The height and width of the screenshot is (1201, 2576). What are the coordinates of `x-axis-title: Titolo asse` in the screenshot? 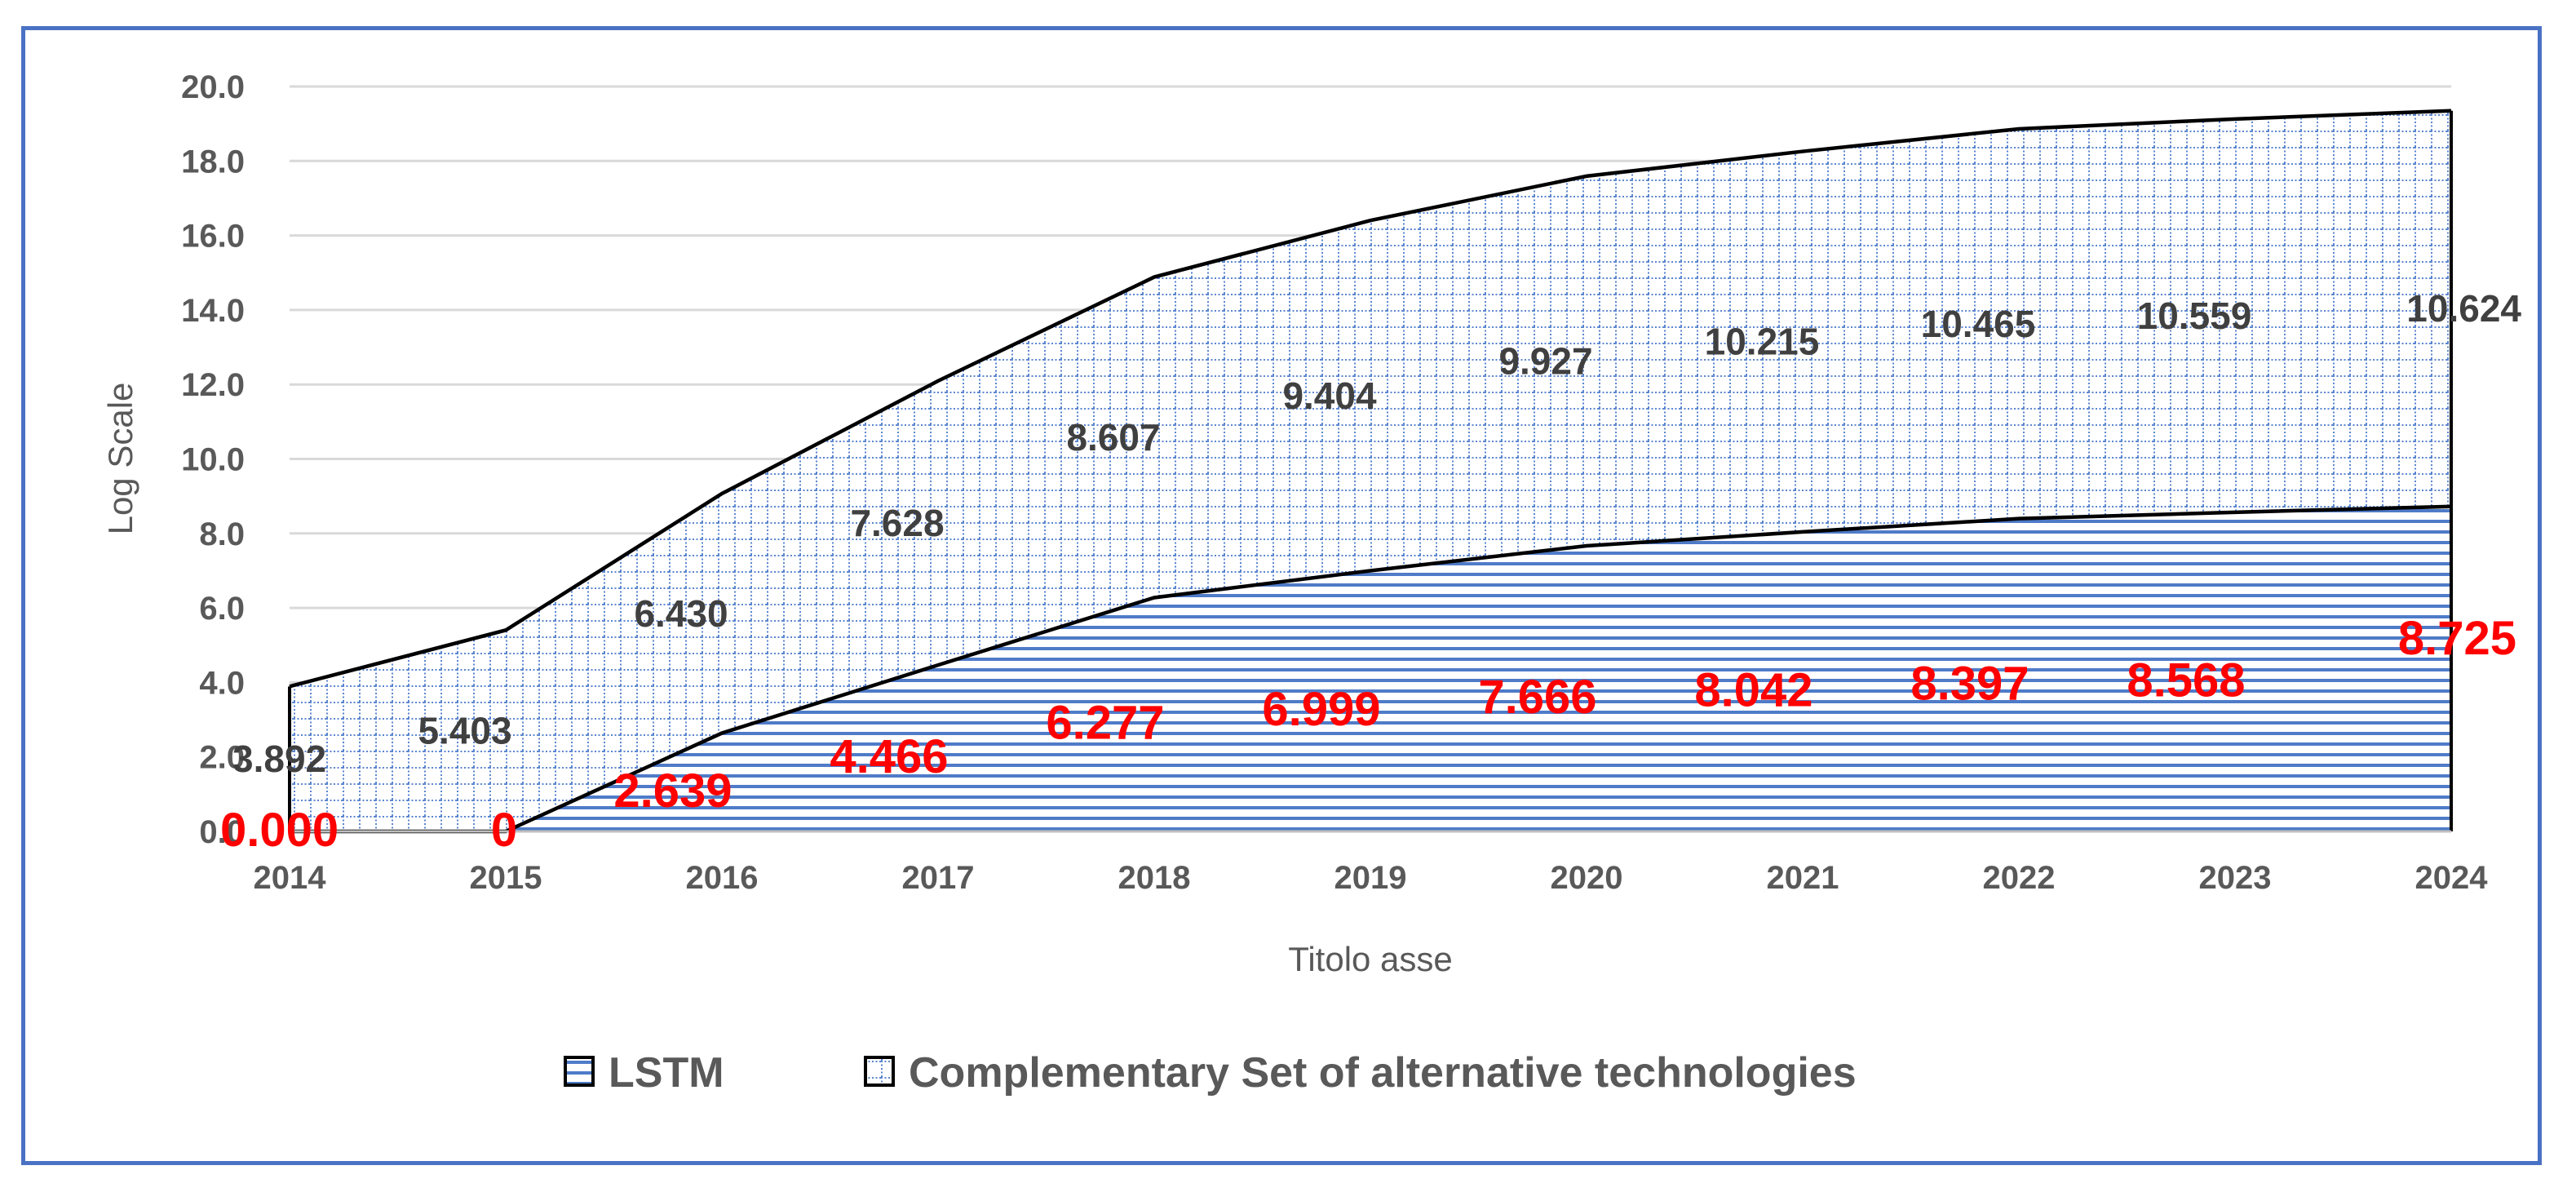 It's located at (1370, 959).